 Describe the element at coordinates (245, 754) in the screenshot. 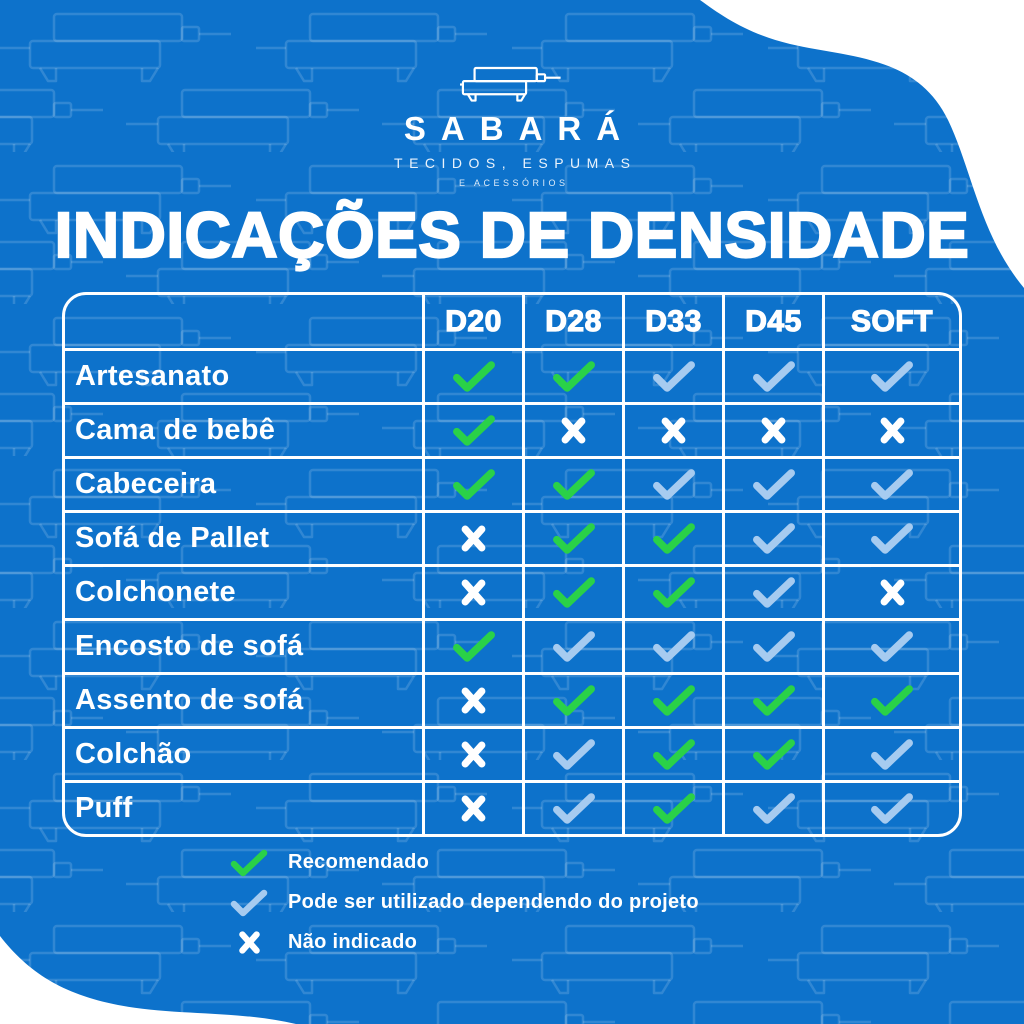

I see `row-label: Colchão` at that location.